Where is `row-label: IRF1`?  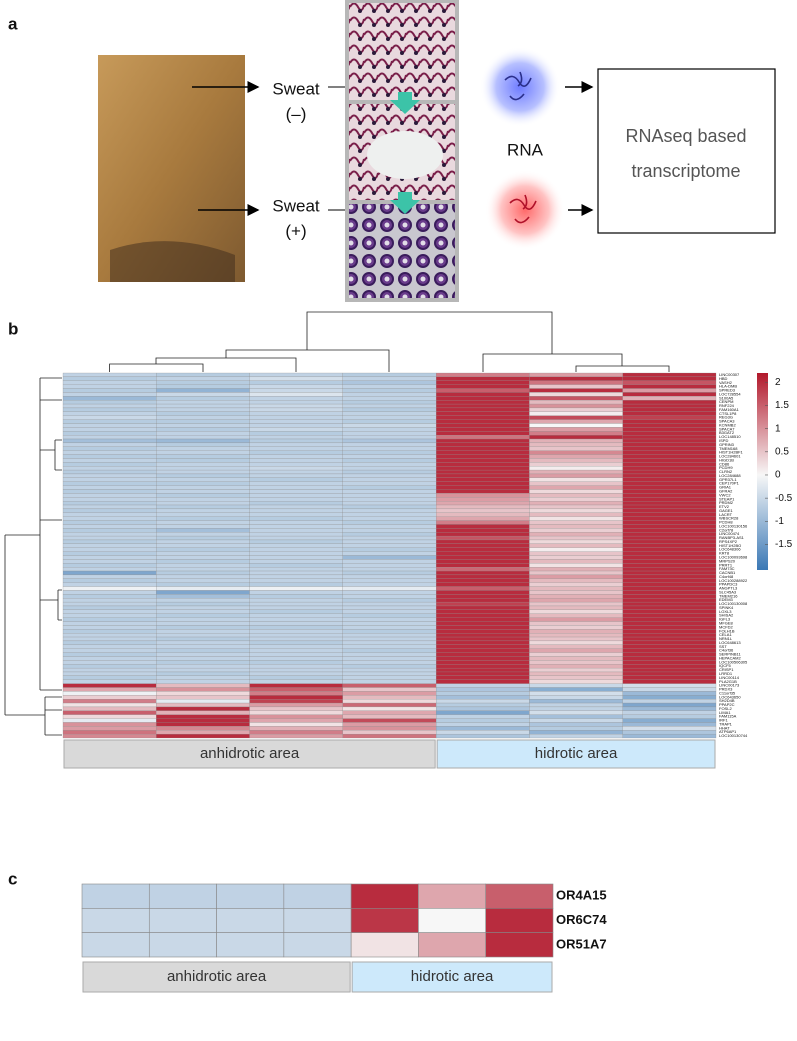
row-label: IRF1 is located at coordinates (723, 720).